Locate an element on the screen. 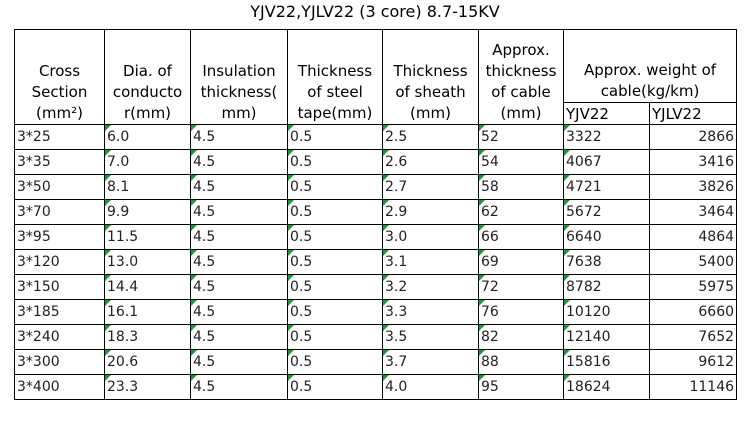 Image resolution: width=750 pixels, height=422 pixels. cell: 72 is located at coordinates (521, 287).